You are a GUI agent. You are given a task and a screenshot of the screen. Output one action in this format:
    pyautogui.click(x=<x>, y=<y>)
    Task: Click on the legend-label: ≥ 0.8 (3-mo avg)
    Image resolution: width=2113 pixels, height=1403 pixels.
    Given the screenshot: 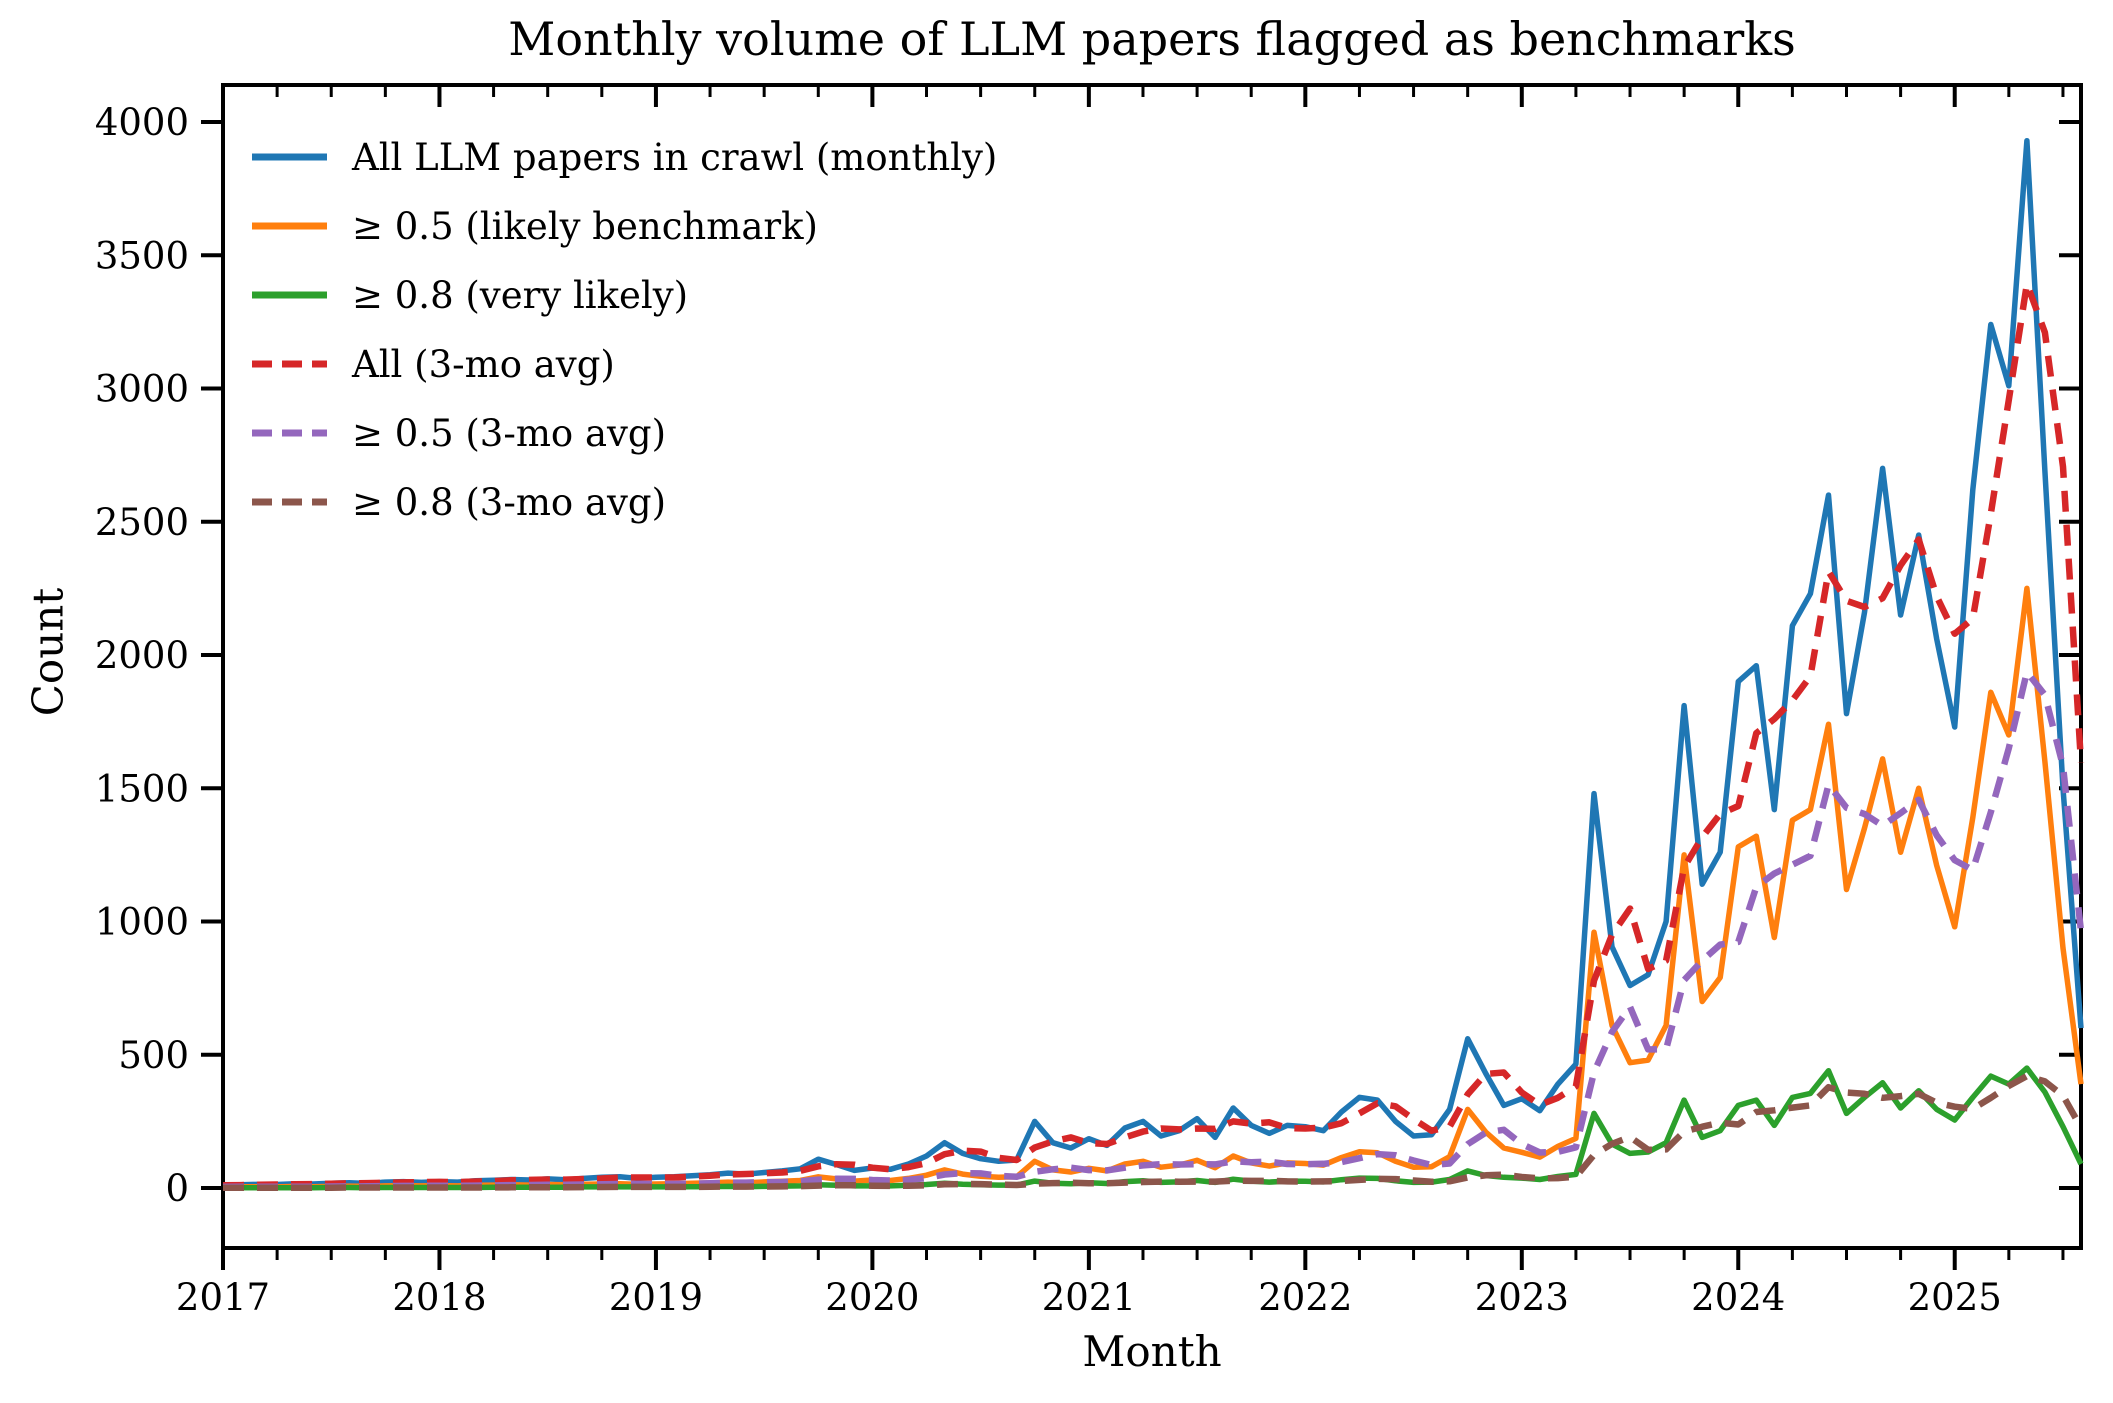 What is the action you would take?
    pyautogui.click(x=509, y=502)
    